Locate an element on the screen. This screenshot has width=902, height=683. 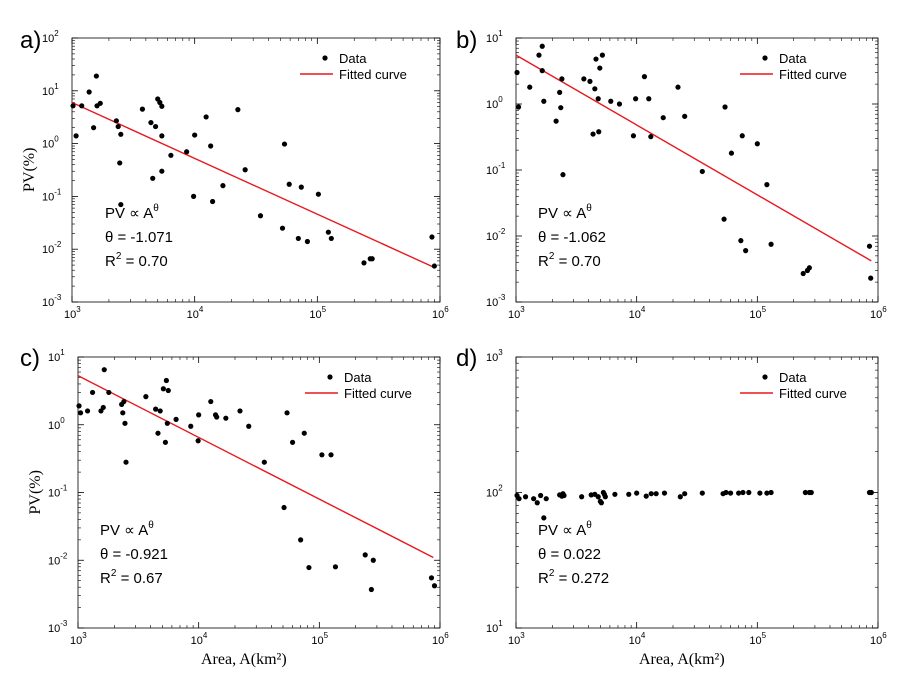
annotation-theta: θ = -1.062 is located at coordinates (572, 237).